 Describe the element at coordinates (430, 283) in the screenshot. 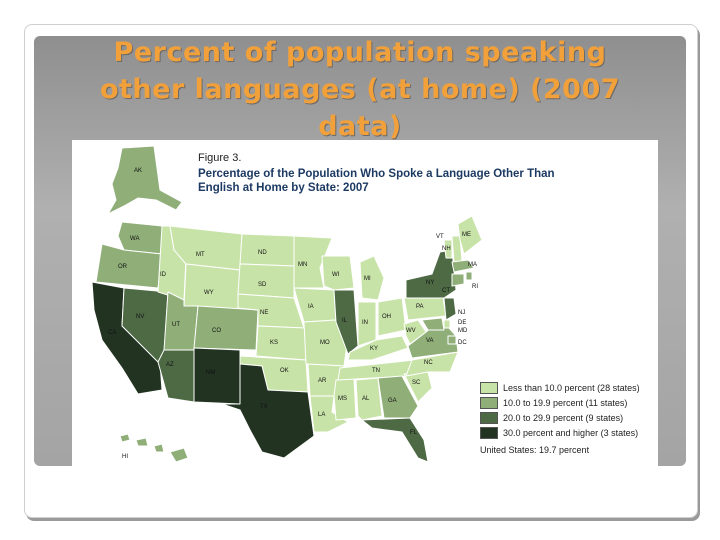

I see `label-ny: NY` at that location.